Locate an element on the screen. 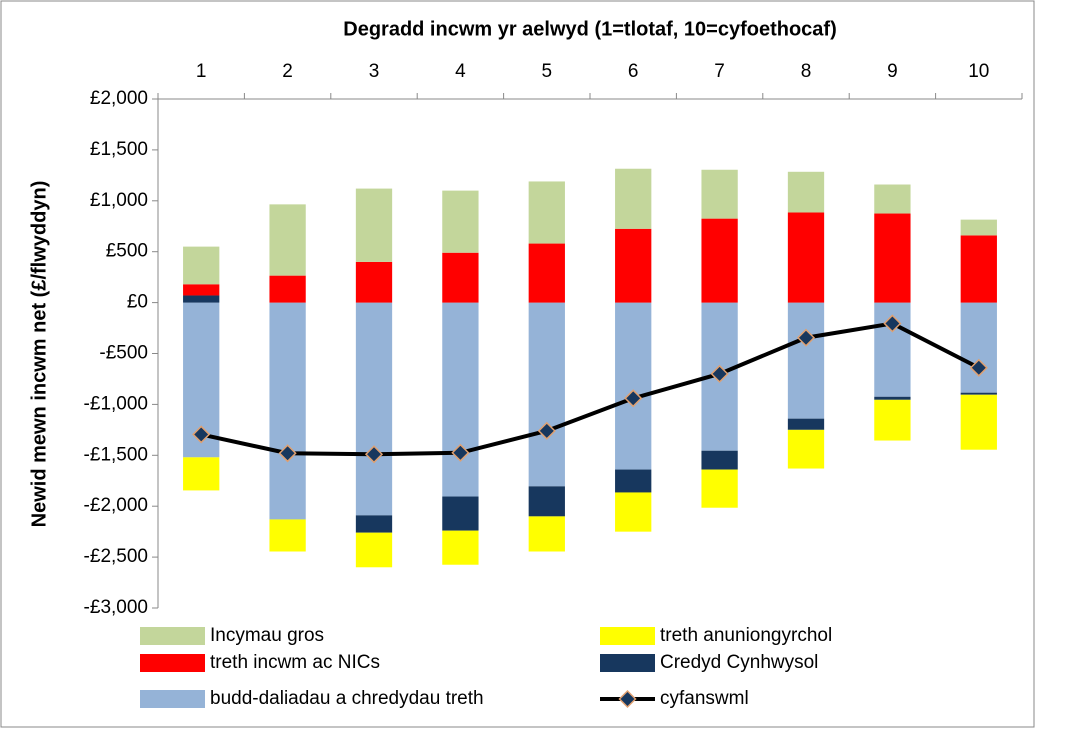  x-tick-label: 1 is located at coordinates (201, 71).